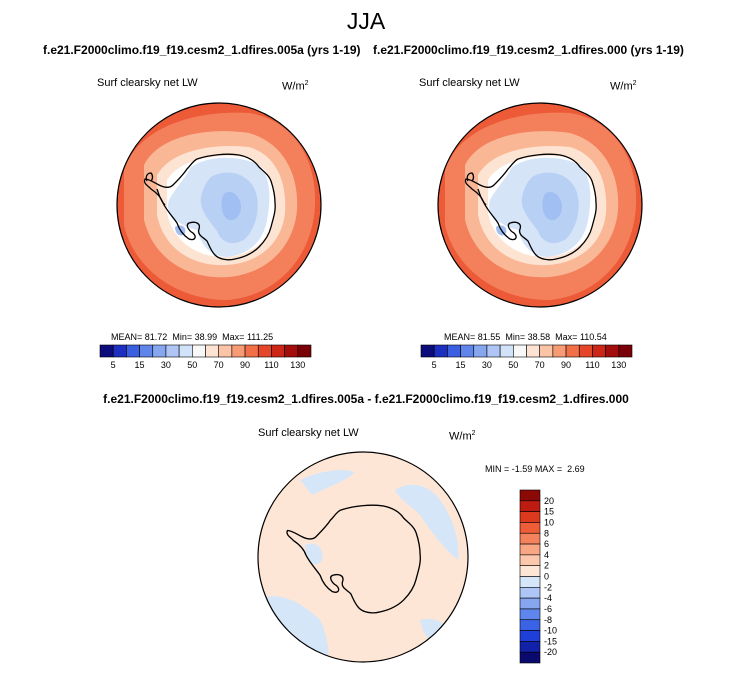  I want to click on colorbar-right: 5 15 30 50 70 90 110 130, so click(526, 357).